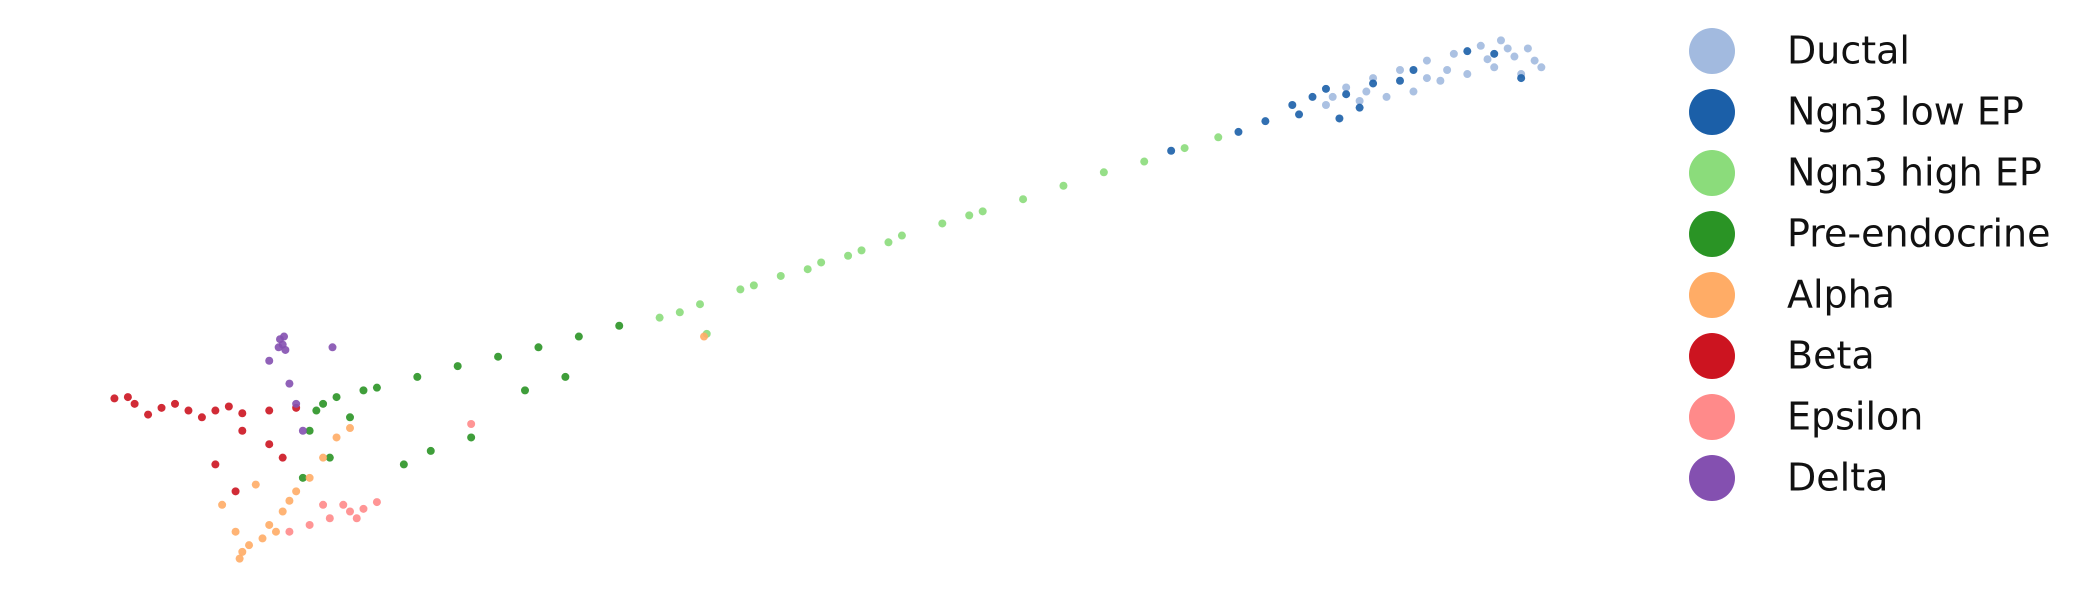 Image resolution: width=2100 pixels, height=600 pixels. I want to click on legend-label: Ductal, so click(1848, 51).